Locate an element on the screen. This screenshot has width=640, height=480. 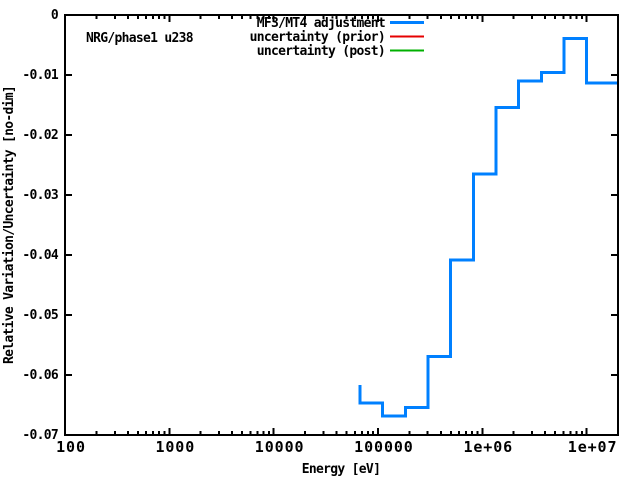
y-tick-label: -0.04 is located at coordinates (40, 255).